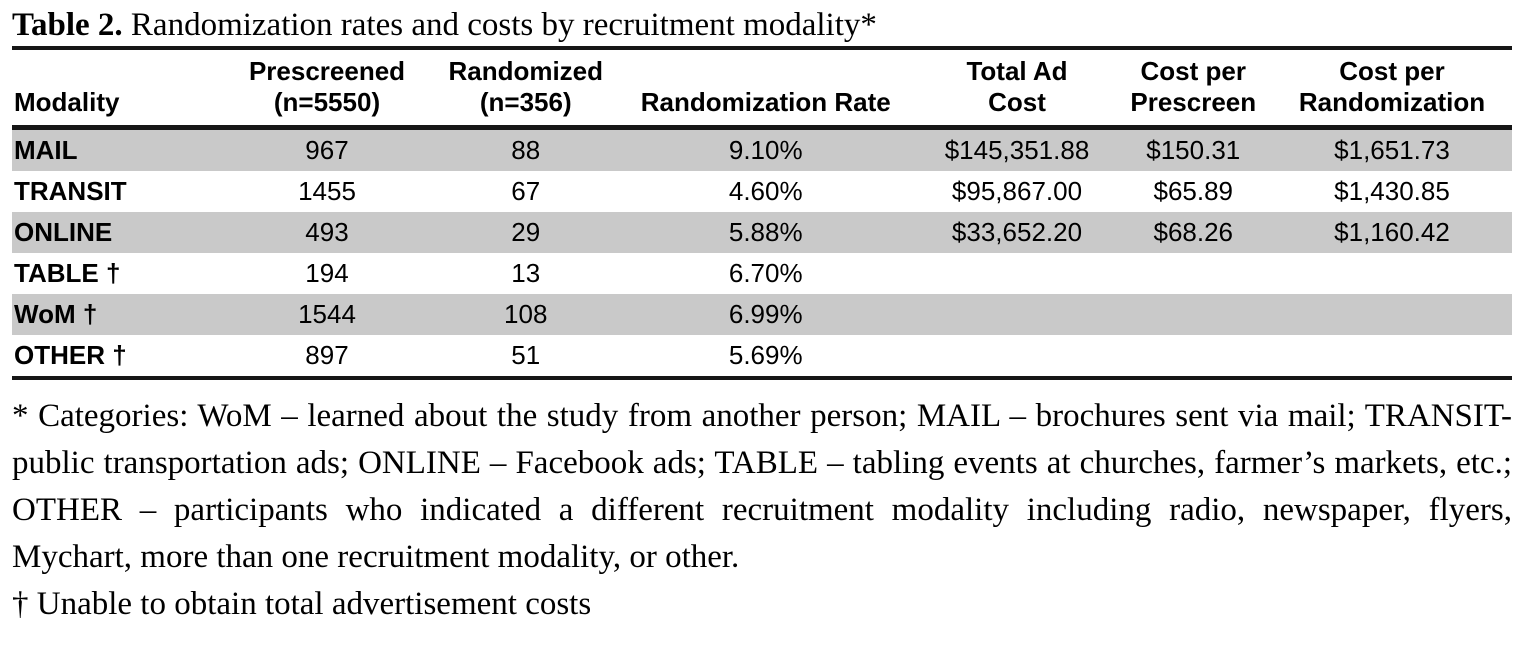 The height and width of the screenshot is (672, 1522). I want to click on cell-prescreened: 493, so click(327, 232).